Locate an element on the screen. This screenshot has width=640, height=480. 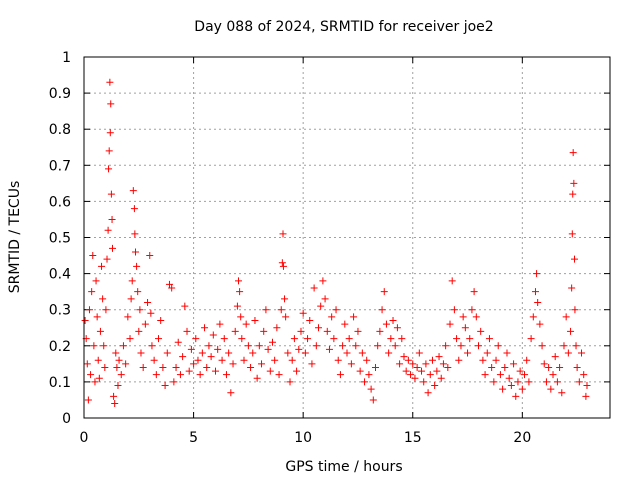
x-tick-label: 0 is located at coordinates (84, 438).